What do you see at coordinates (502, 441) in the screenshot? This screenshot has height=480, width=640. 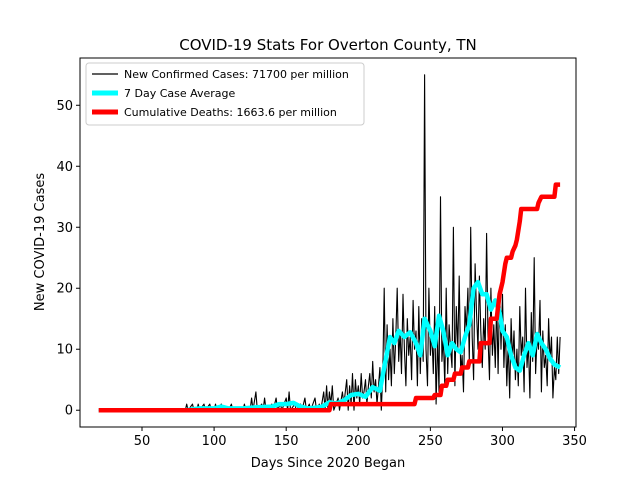 I see `x-tick-label: 300` at bounding box center [502, 441].